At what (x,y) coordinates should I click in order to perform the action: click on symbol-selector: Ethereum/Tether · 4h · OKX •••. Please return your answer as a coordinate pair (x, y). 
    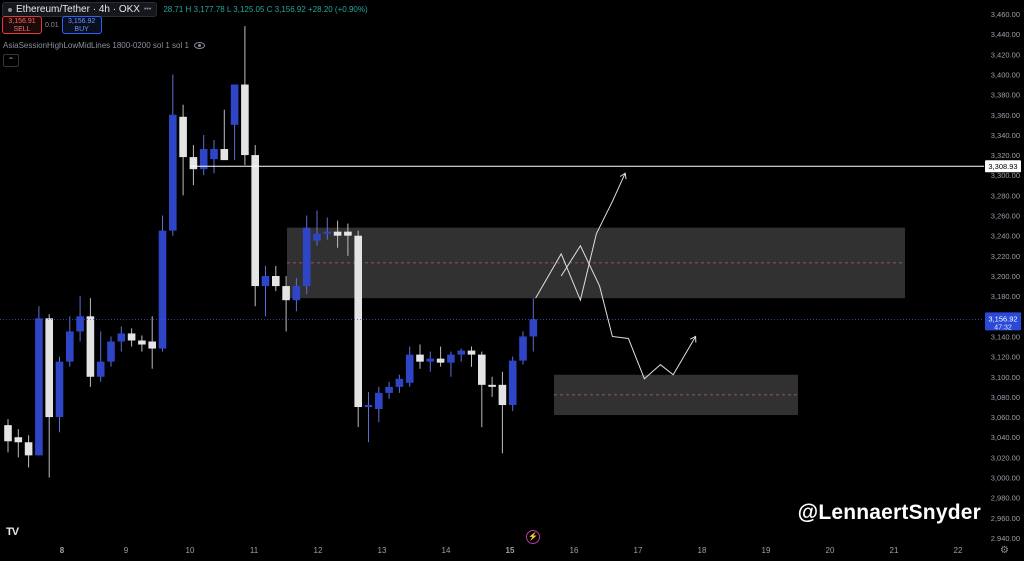
    Looking at the image, I should click on (80, 9).